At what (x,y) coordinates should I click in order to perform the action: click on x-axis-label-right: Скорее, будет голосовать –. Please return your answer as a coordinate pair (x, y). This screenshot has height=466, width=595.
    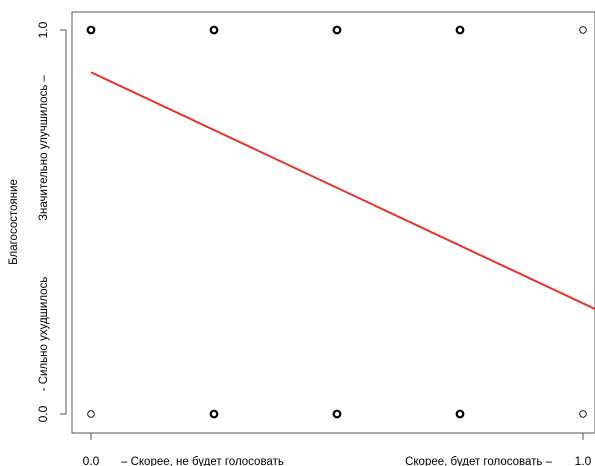
    Looking at the image, I should click on (478, 461).